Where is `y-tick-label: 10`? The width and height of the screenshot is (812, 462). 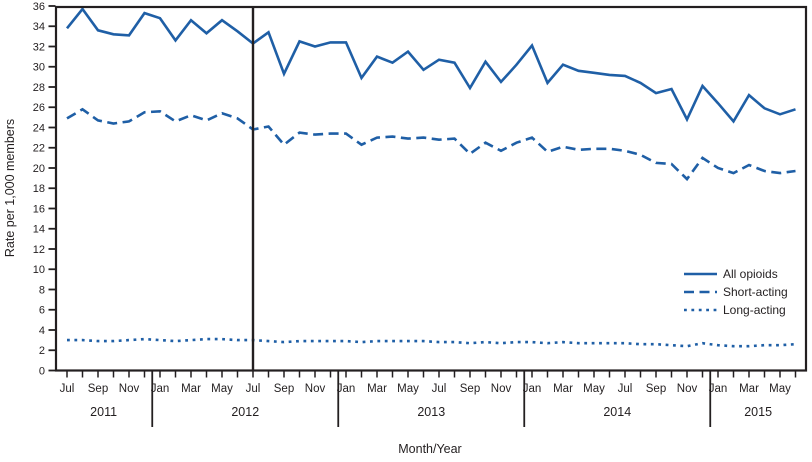
y-tick-label: 10 is located at coordinates (39, 270).